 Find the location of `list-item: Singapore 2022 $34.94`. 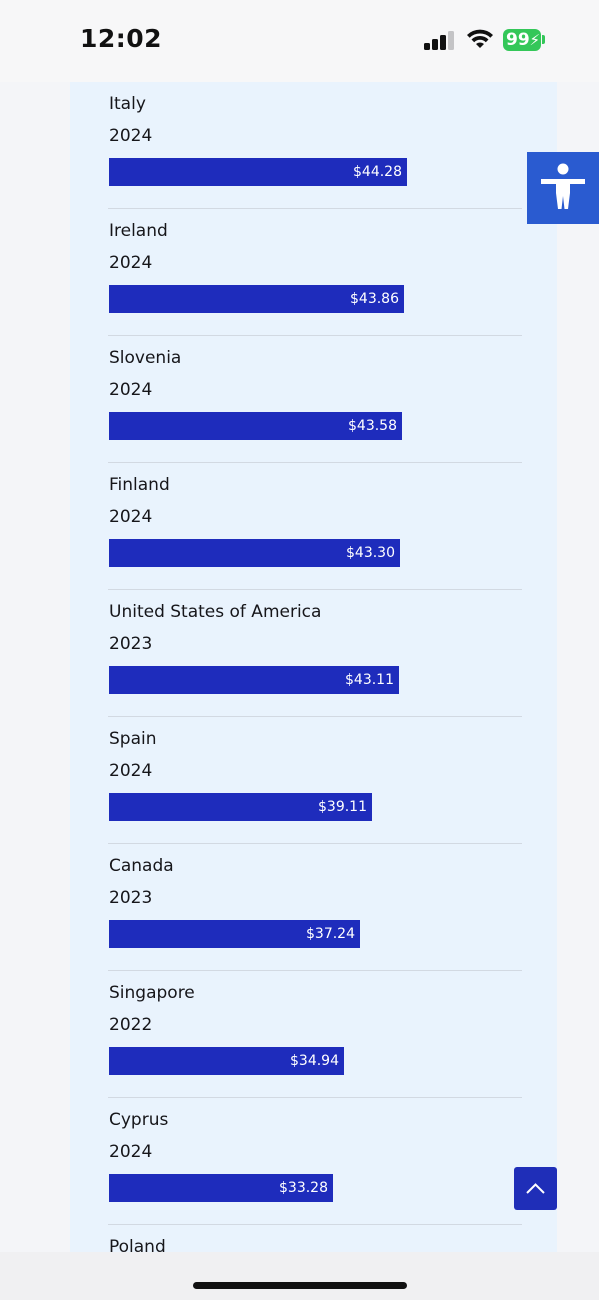

list-item: Singapore 2022 $34.94 is located at coordinates (315, 1034).